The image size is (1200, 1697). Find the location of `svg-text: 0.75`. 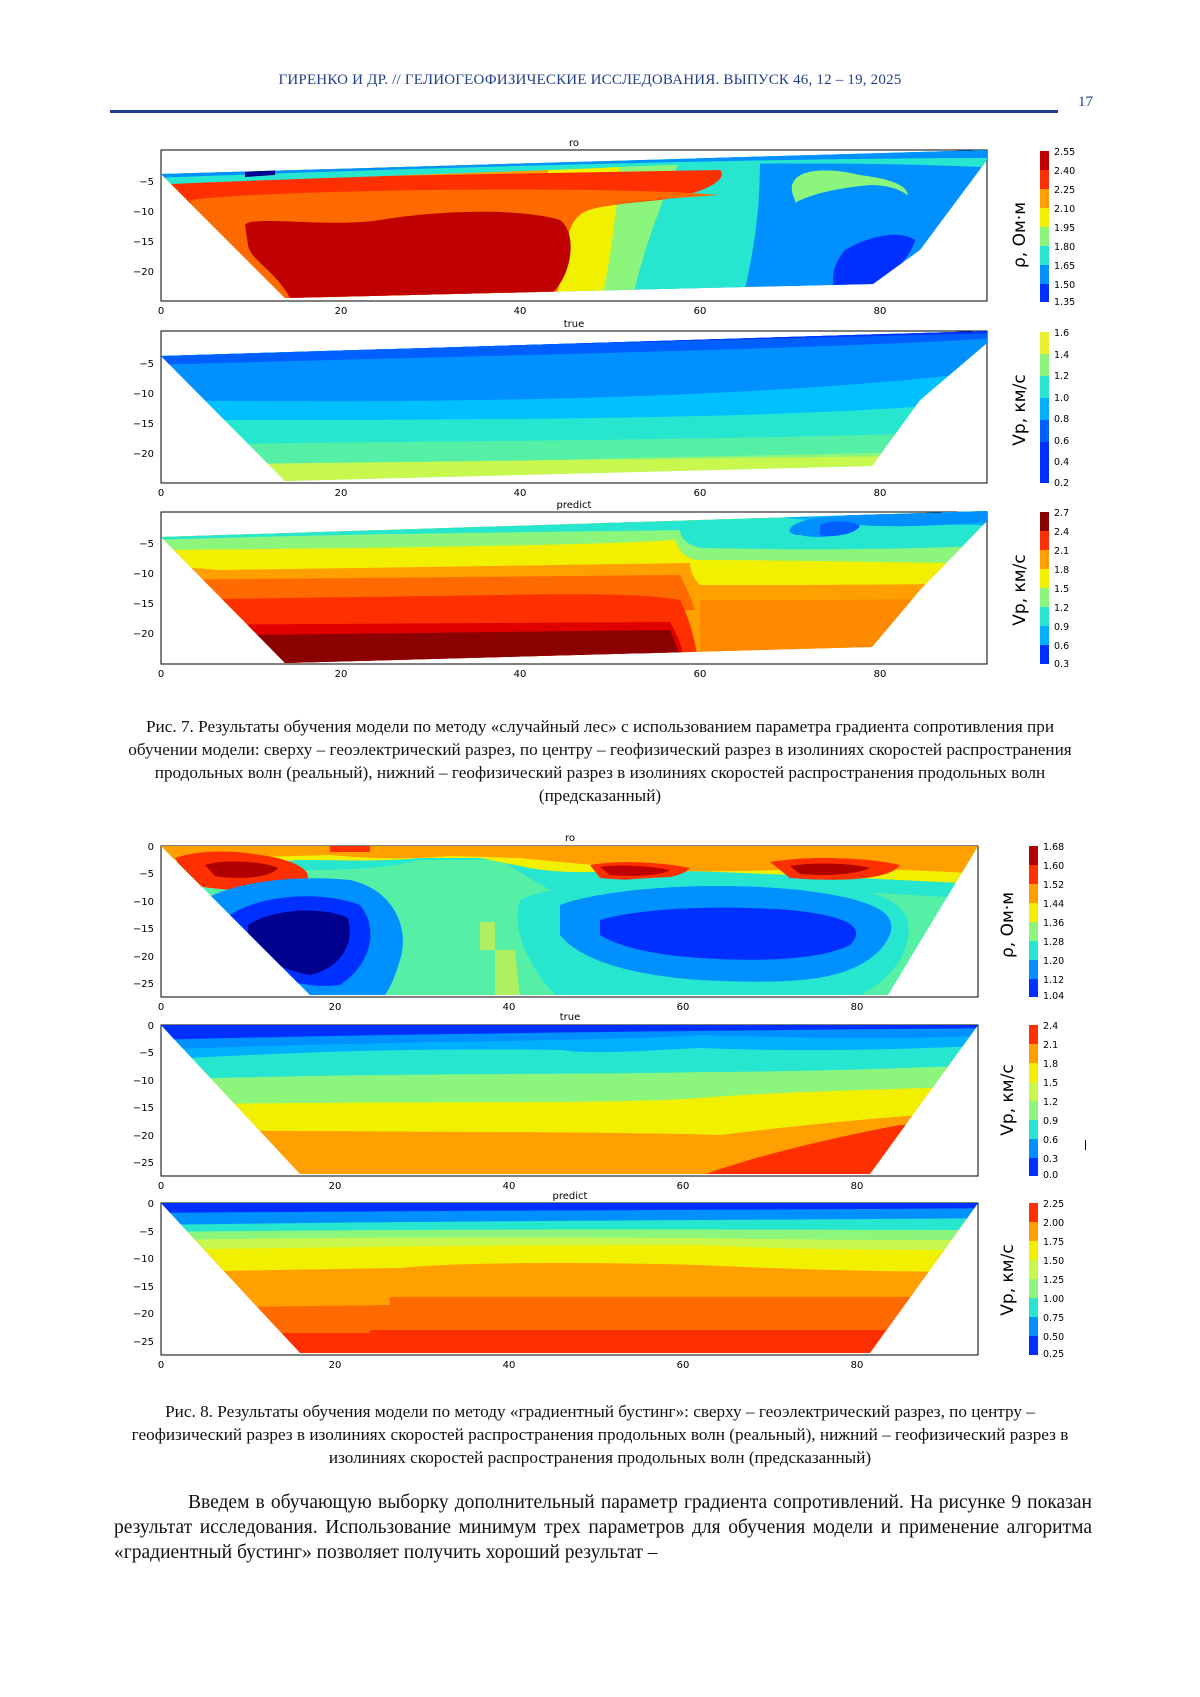

svg-text: 0.75 is located at coordinates (1053, 1318).